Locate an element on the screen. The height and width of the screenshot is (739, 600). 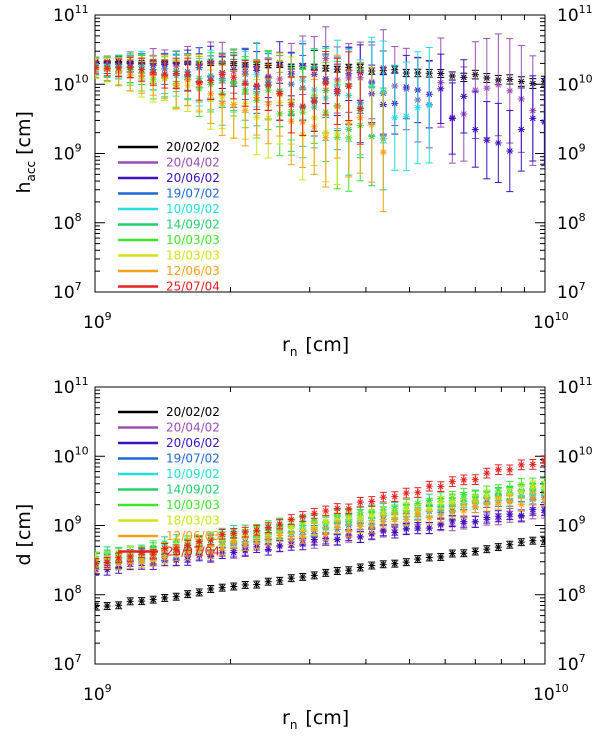
legend-label: 10/09/02 is located at coordinates (193, 209).